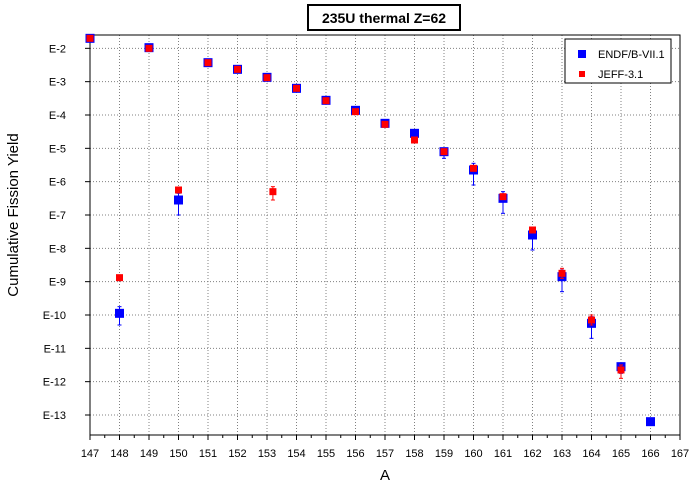 The image size is (700, 500). What do you see at coordinates (54, 383) in the screenshot?
I see `y-tick-label: E-12` at bounding box center [54, 383].